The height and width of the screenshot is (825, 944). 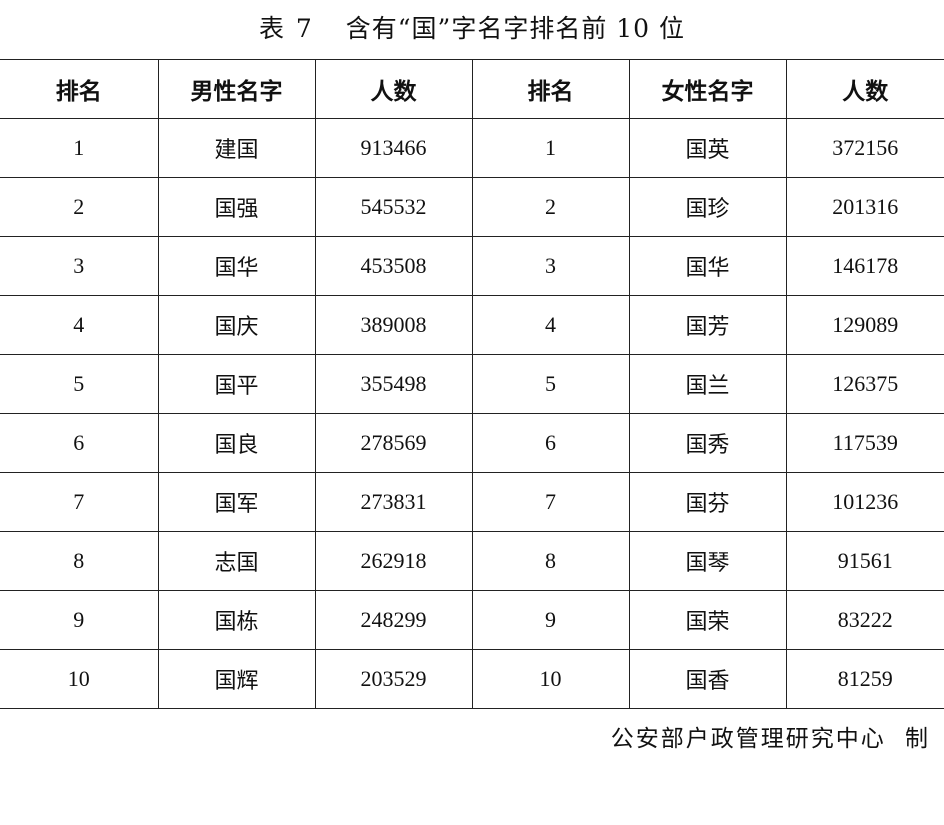 What do you see at coordinates (864, 207) in the screenshot?
I see `female-count-cell: 201316` at bounding box center [864, 207].